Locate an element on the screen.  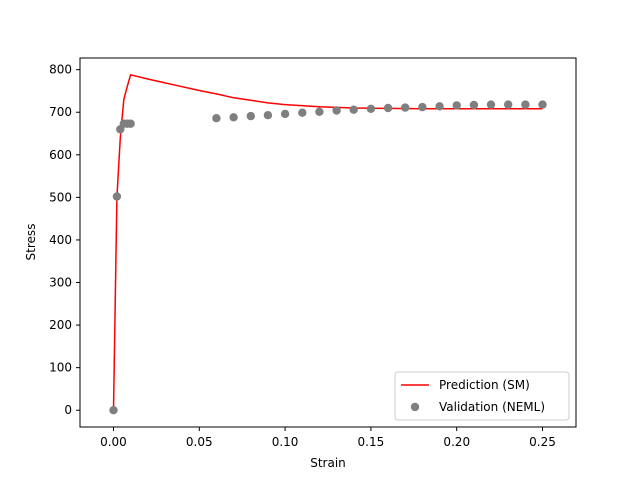
y-tick-label: 500 is located at coordinates (60, 197).